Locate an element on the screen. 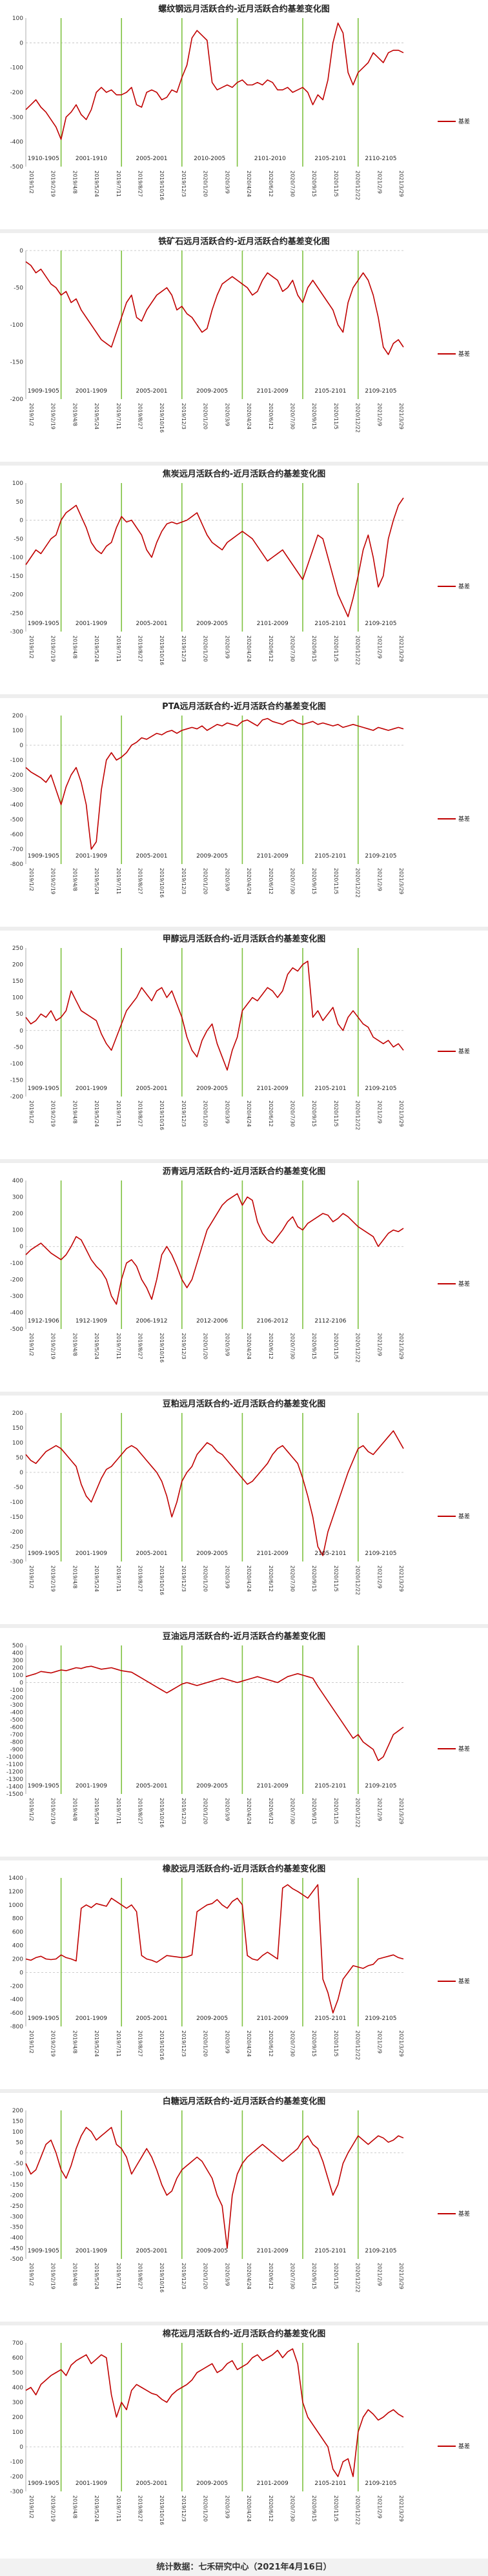 Image resolution: width=488 pixels, height=2576 pixels. x-tick-label: 2020/7/30 is located at coordinates (292, 1811).